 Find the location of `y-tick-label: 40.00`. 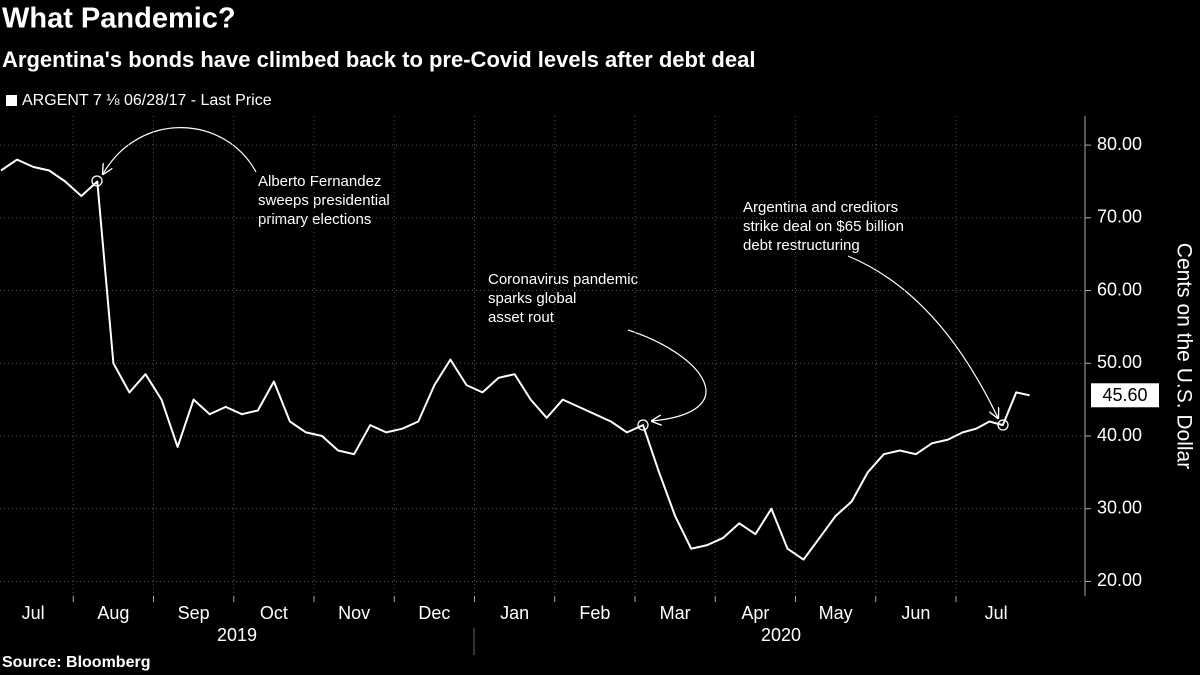

y-tick-label: 40.00 is located at coordinates (1119, 435).